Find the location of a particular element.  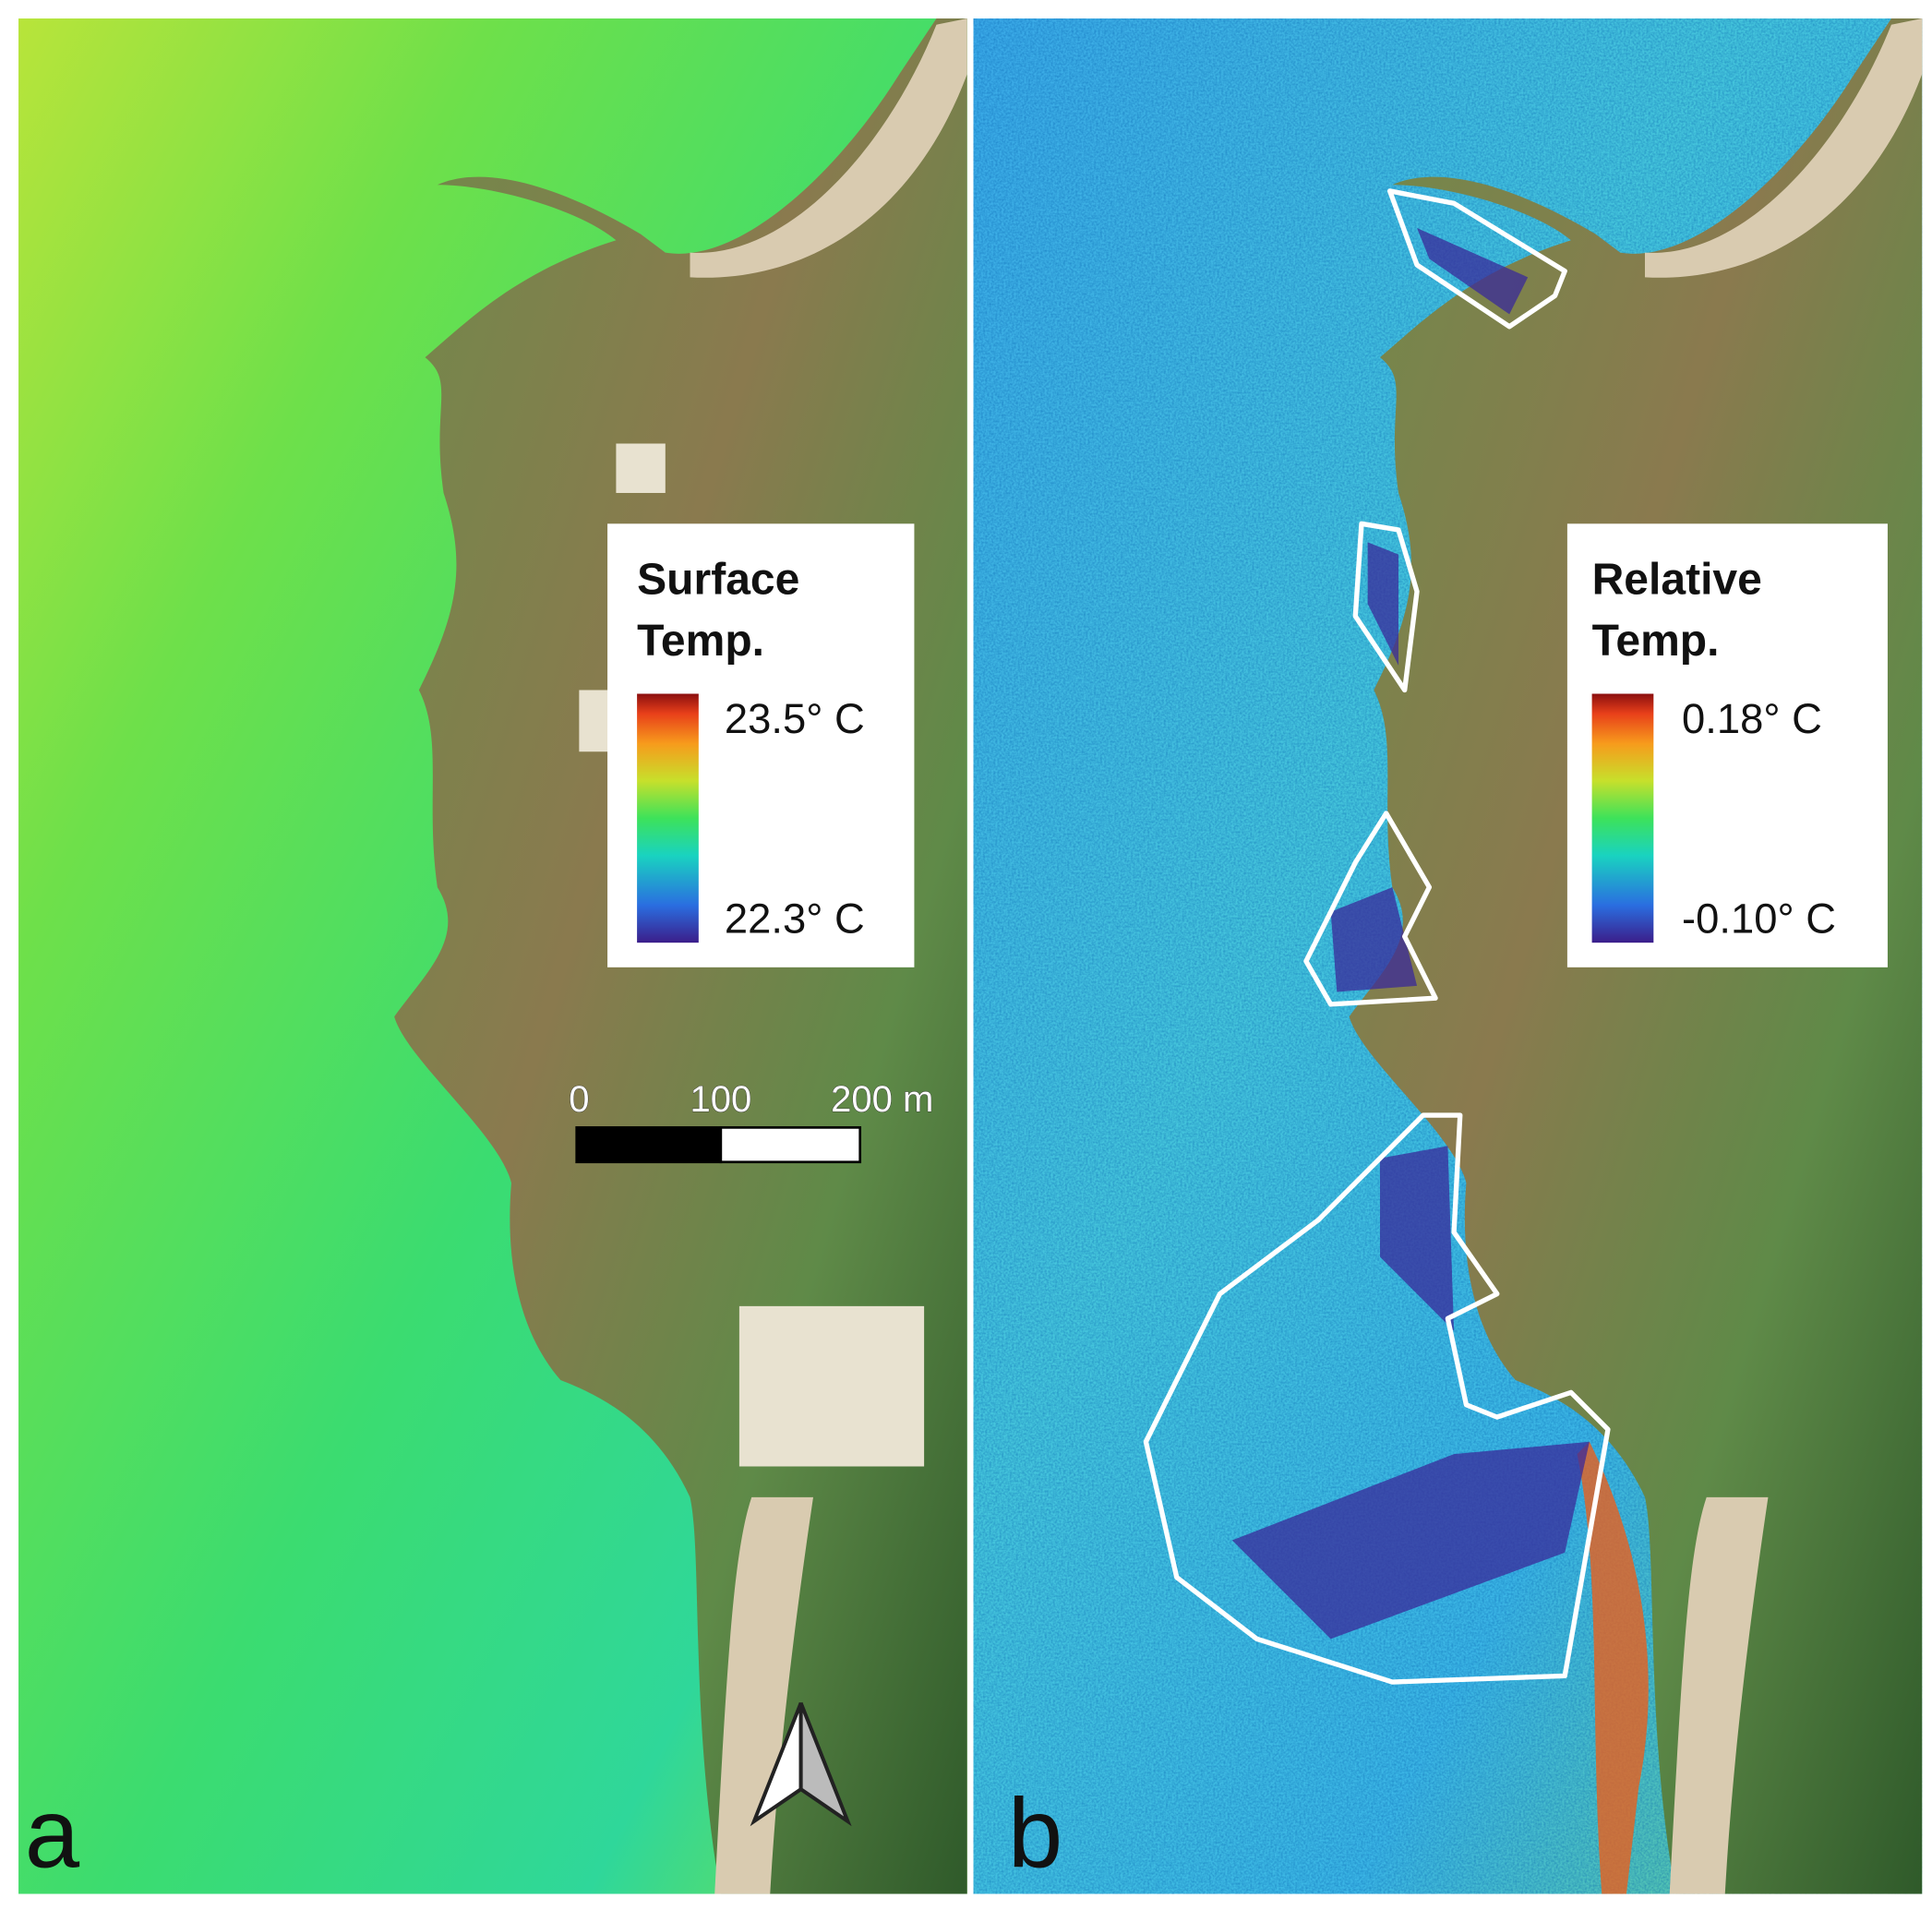

scale-label: 0 is located at coordinates (579, 1099).